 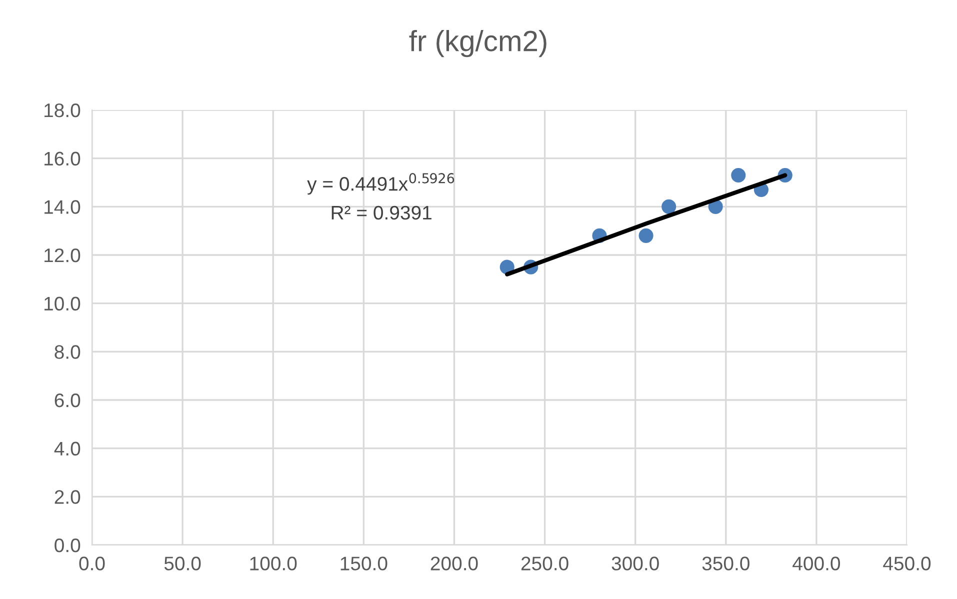 What do you see at coordinates (62, 303) in the screenshot?
I see `y-tick-label: 10.0` at bounding box center [62, 303].